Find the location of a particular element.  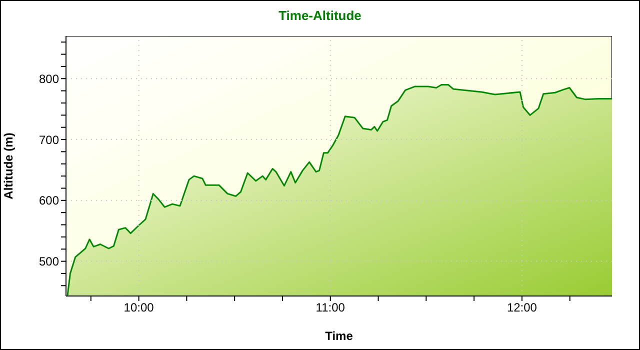

y-axis-title: Altitude (m) is located at coordinates (8, 166).